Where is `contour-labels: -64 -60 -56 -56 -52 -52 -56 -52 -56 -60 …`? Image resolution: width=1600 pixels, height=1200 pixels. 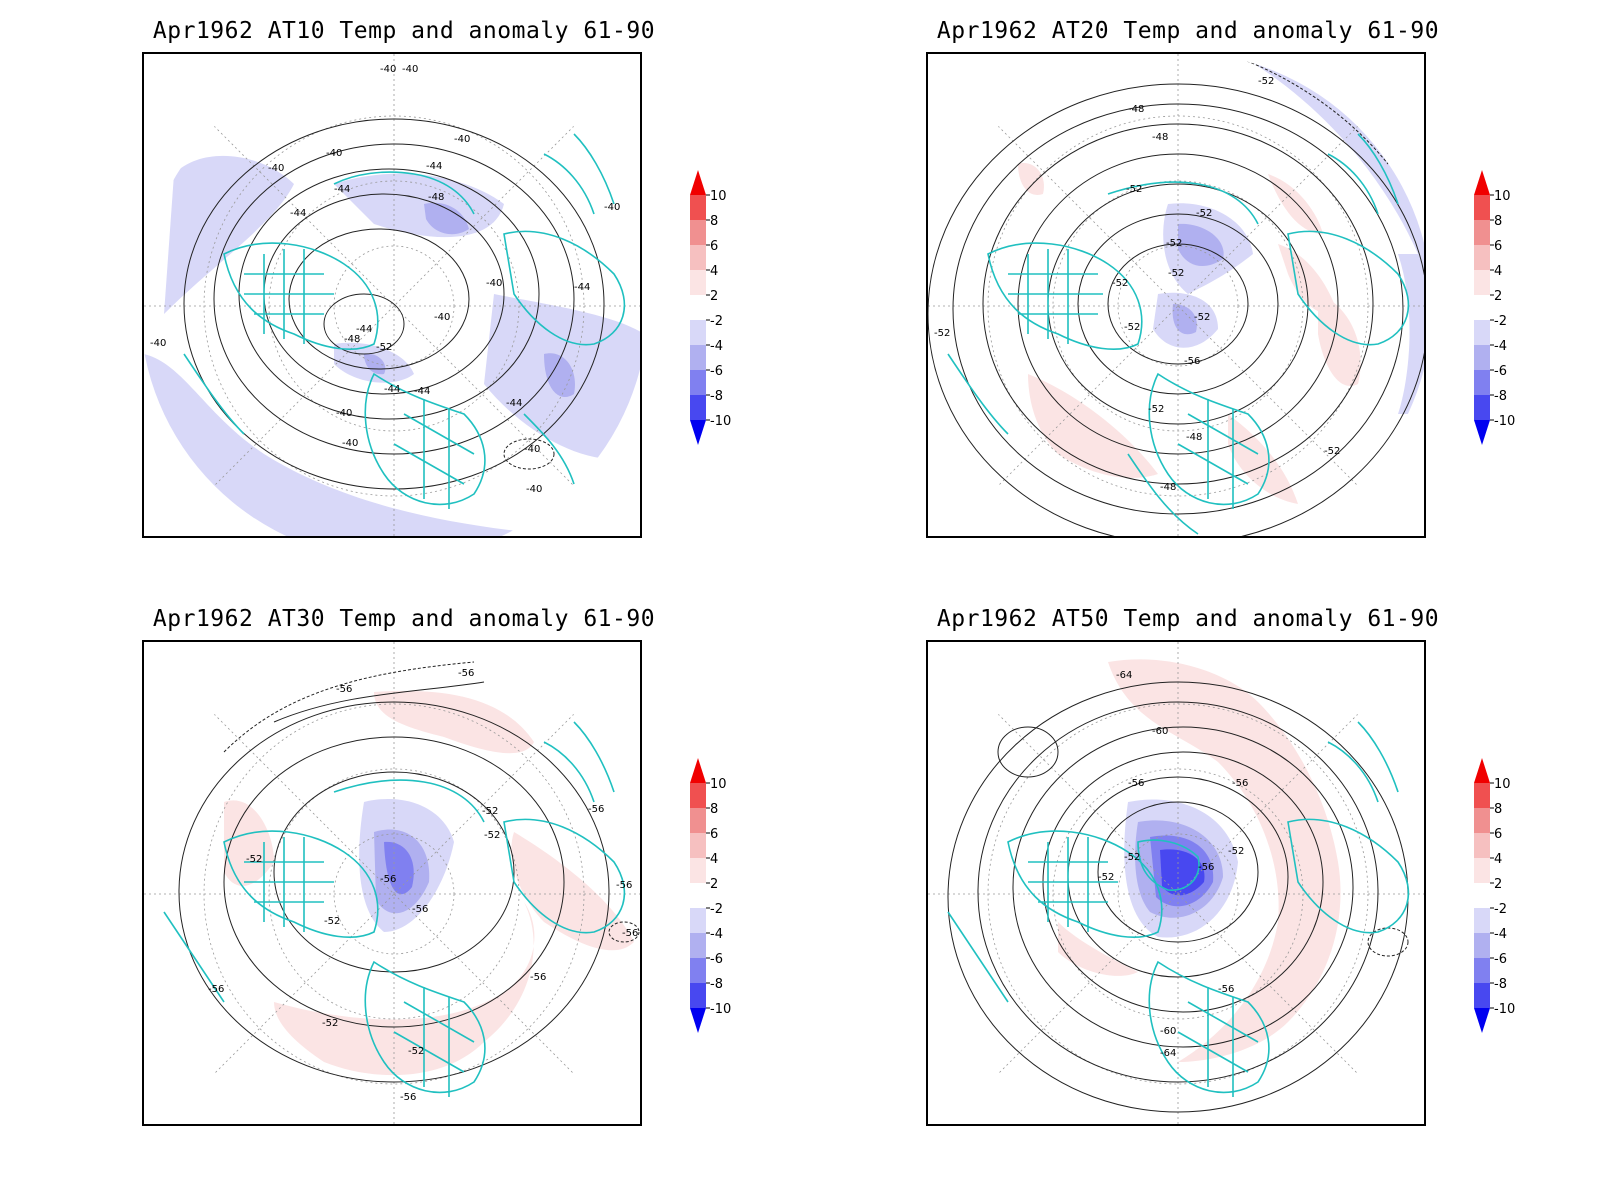 contour-labels: -64 -60 -56 -56 -52 -52 -56 -52 -56 -60 … is located at coordinates (1173, 864).